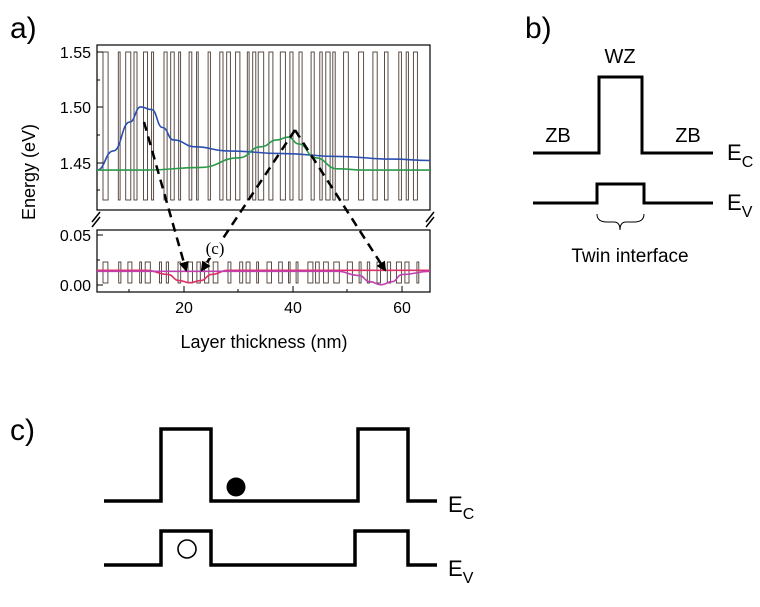 This screenshot has width=760, height=607. I want to click on y-tick-label: 0.05, so click(75, 236).